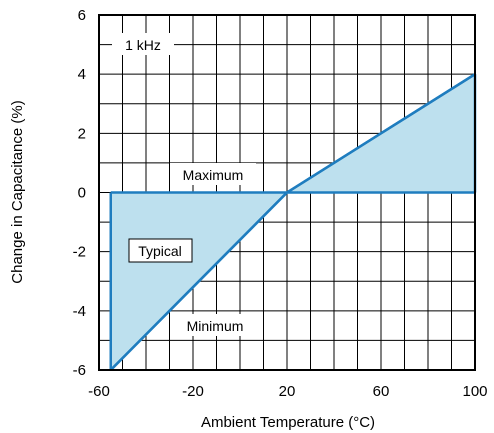 This screenshot has height=433, width=494. I want to click on x-axis-title: Ambient Temperature (°C), so click(288, 422).